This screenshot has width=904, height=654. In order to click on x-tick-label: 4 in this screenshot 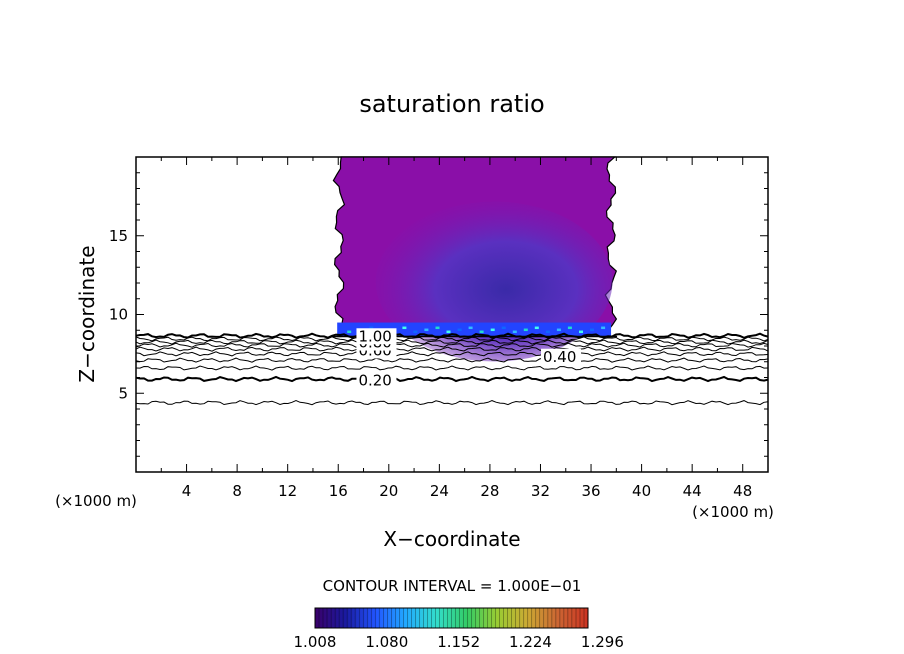, I will do `click(187, 491)`.